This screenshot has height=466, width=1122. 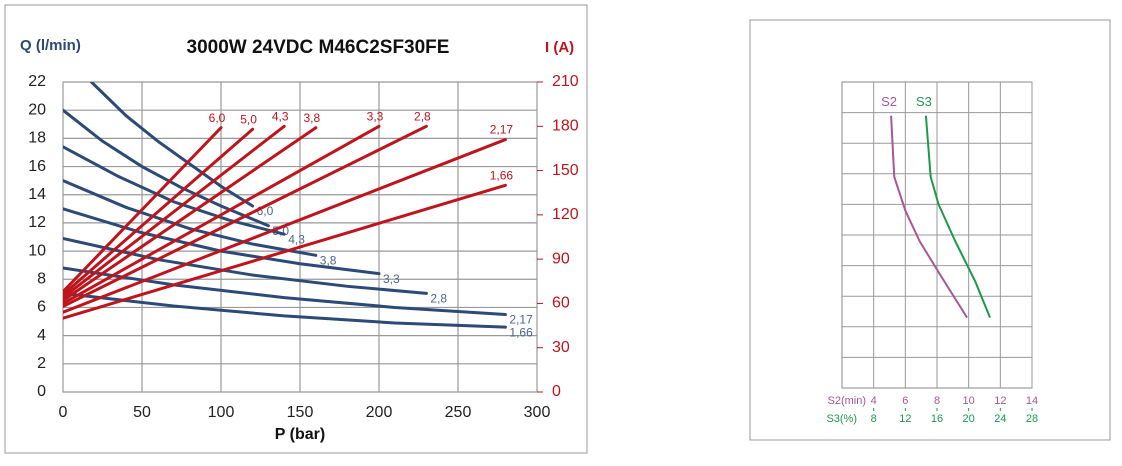 I want to click on y-tick-label: 18, so click(x=37, y=138).